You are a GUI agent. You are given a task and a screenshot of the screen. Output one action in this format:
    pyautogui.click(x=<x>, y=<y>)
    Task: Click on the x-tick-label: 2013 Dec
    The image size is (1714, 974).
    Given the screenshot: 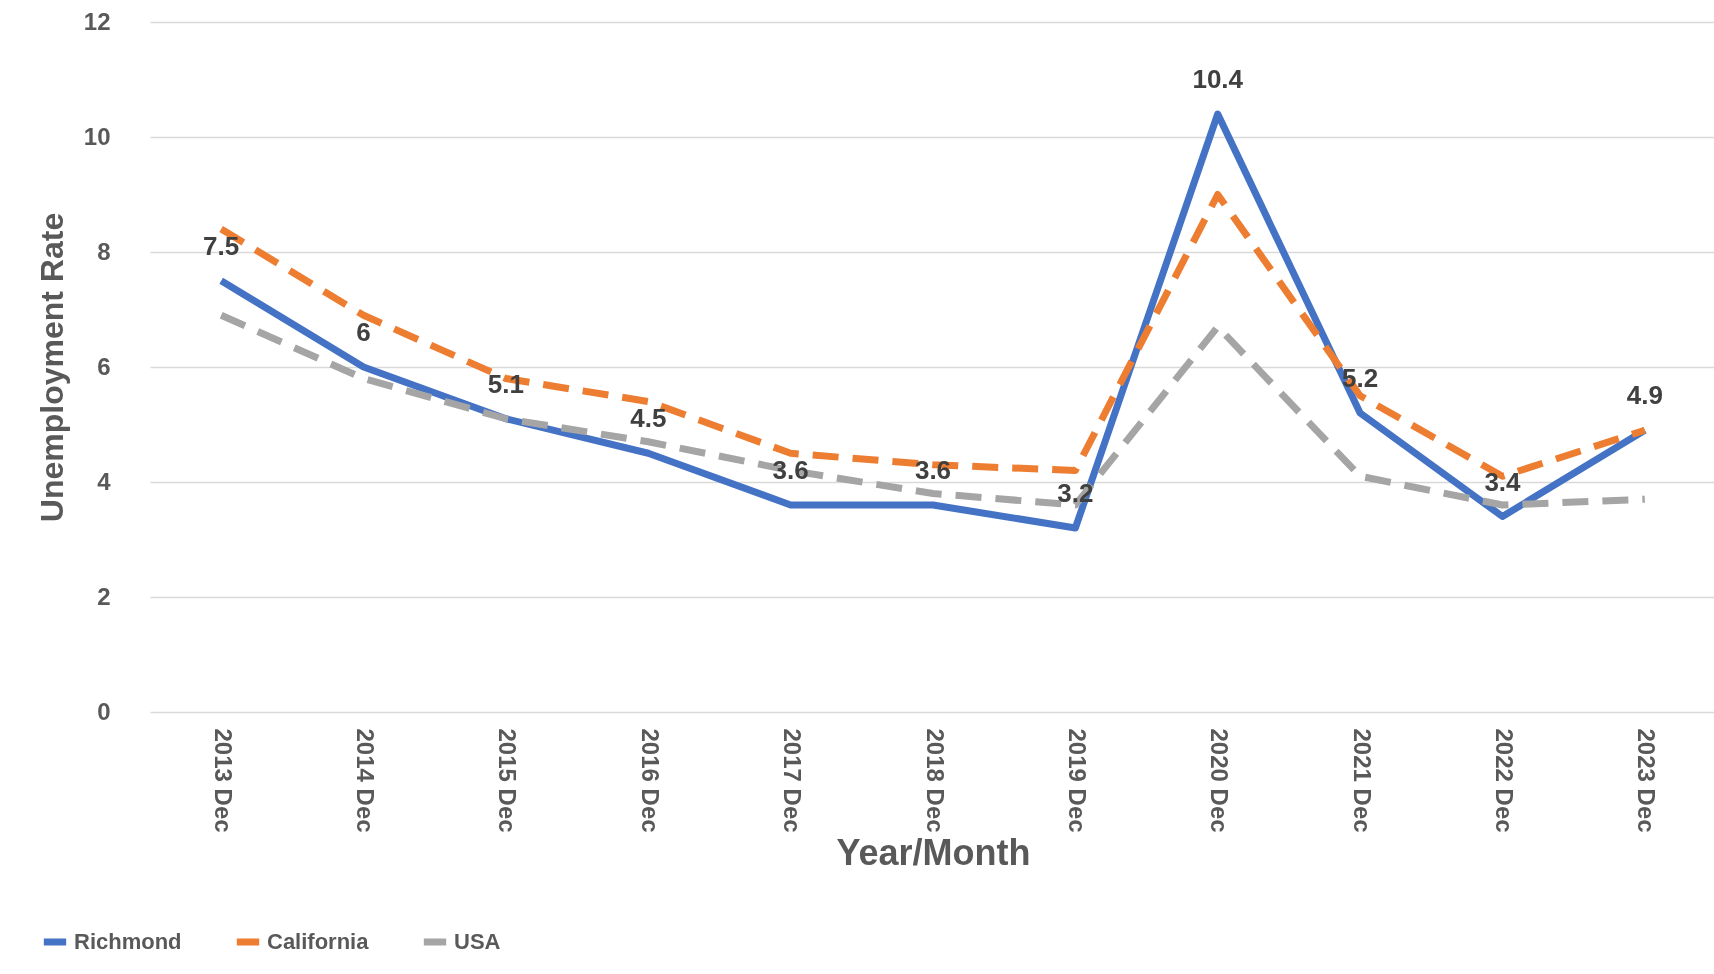 What is the action you would take?
    pyautogui.click(x=223, y=780)
    